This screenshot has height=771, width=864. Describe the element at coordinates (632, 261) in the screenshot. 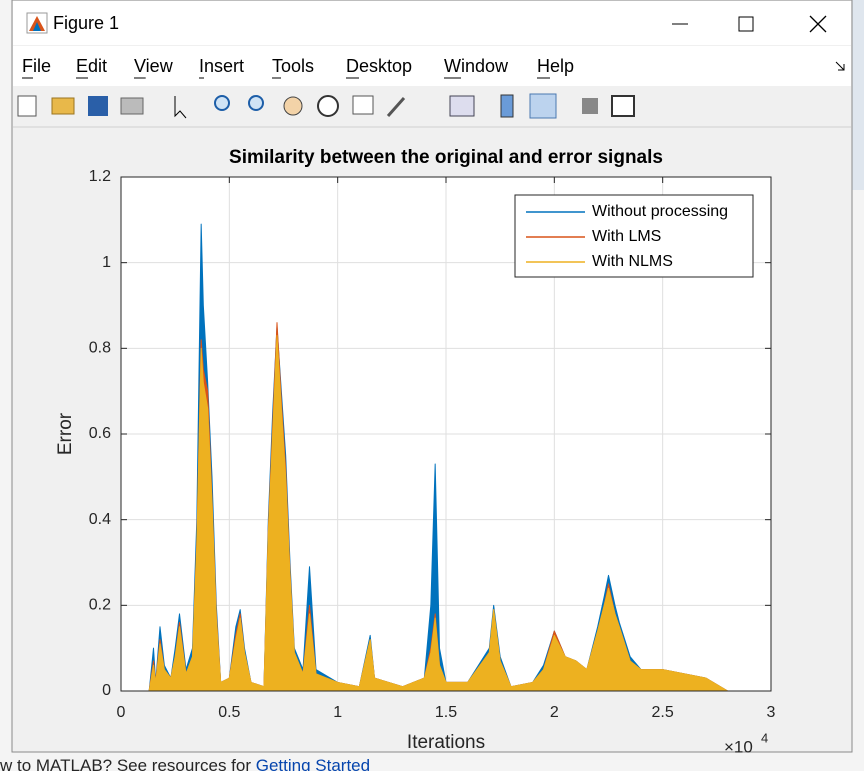

I see `legend-label: With NLMS` at that location.